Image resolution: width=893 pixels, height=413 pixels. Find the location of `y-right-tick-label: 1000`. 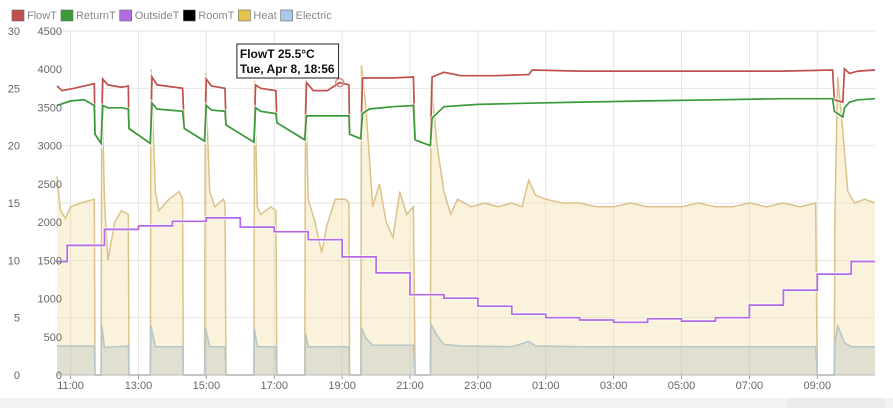

y-right-tick-label: 1000 is located at coordinates (50, 300).